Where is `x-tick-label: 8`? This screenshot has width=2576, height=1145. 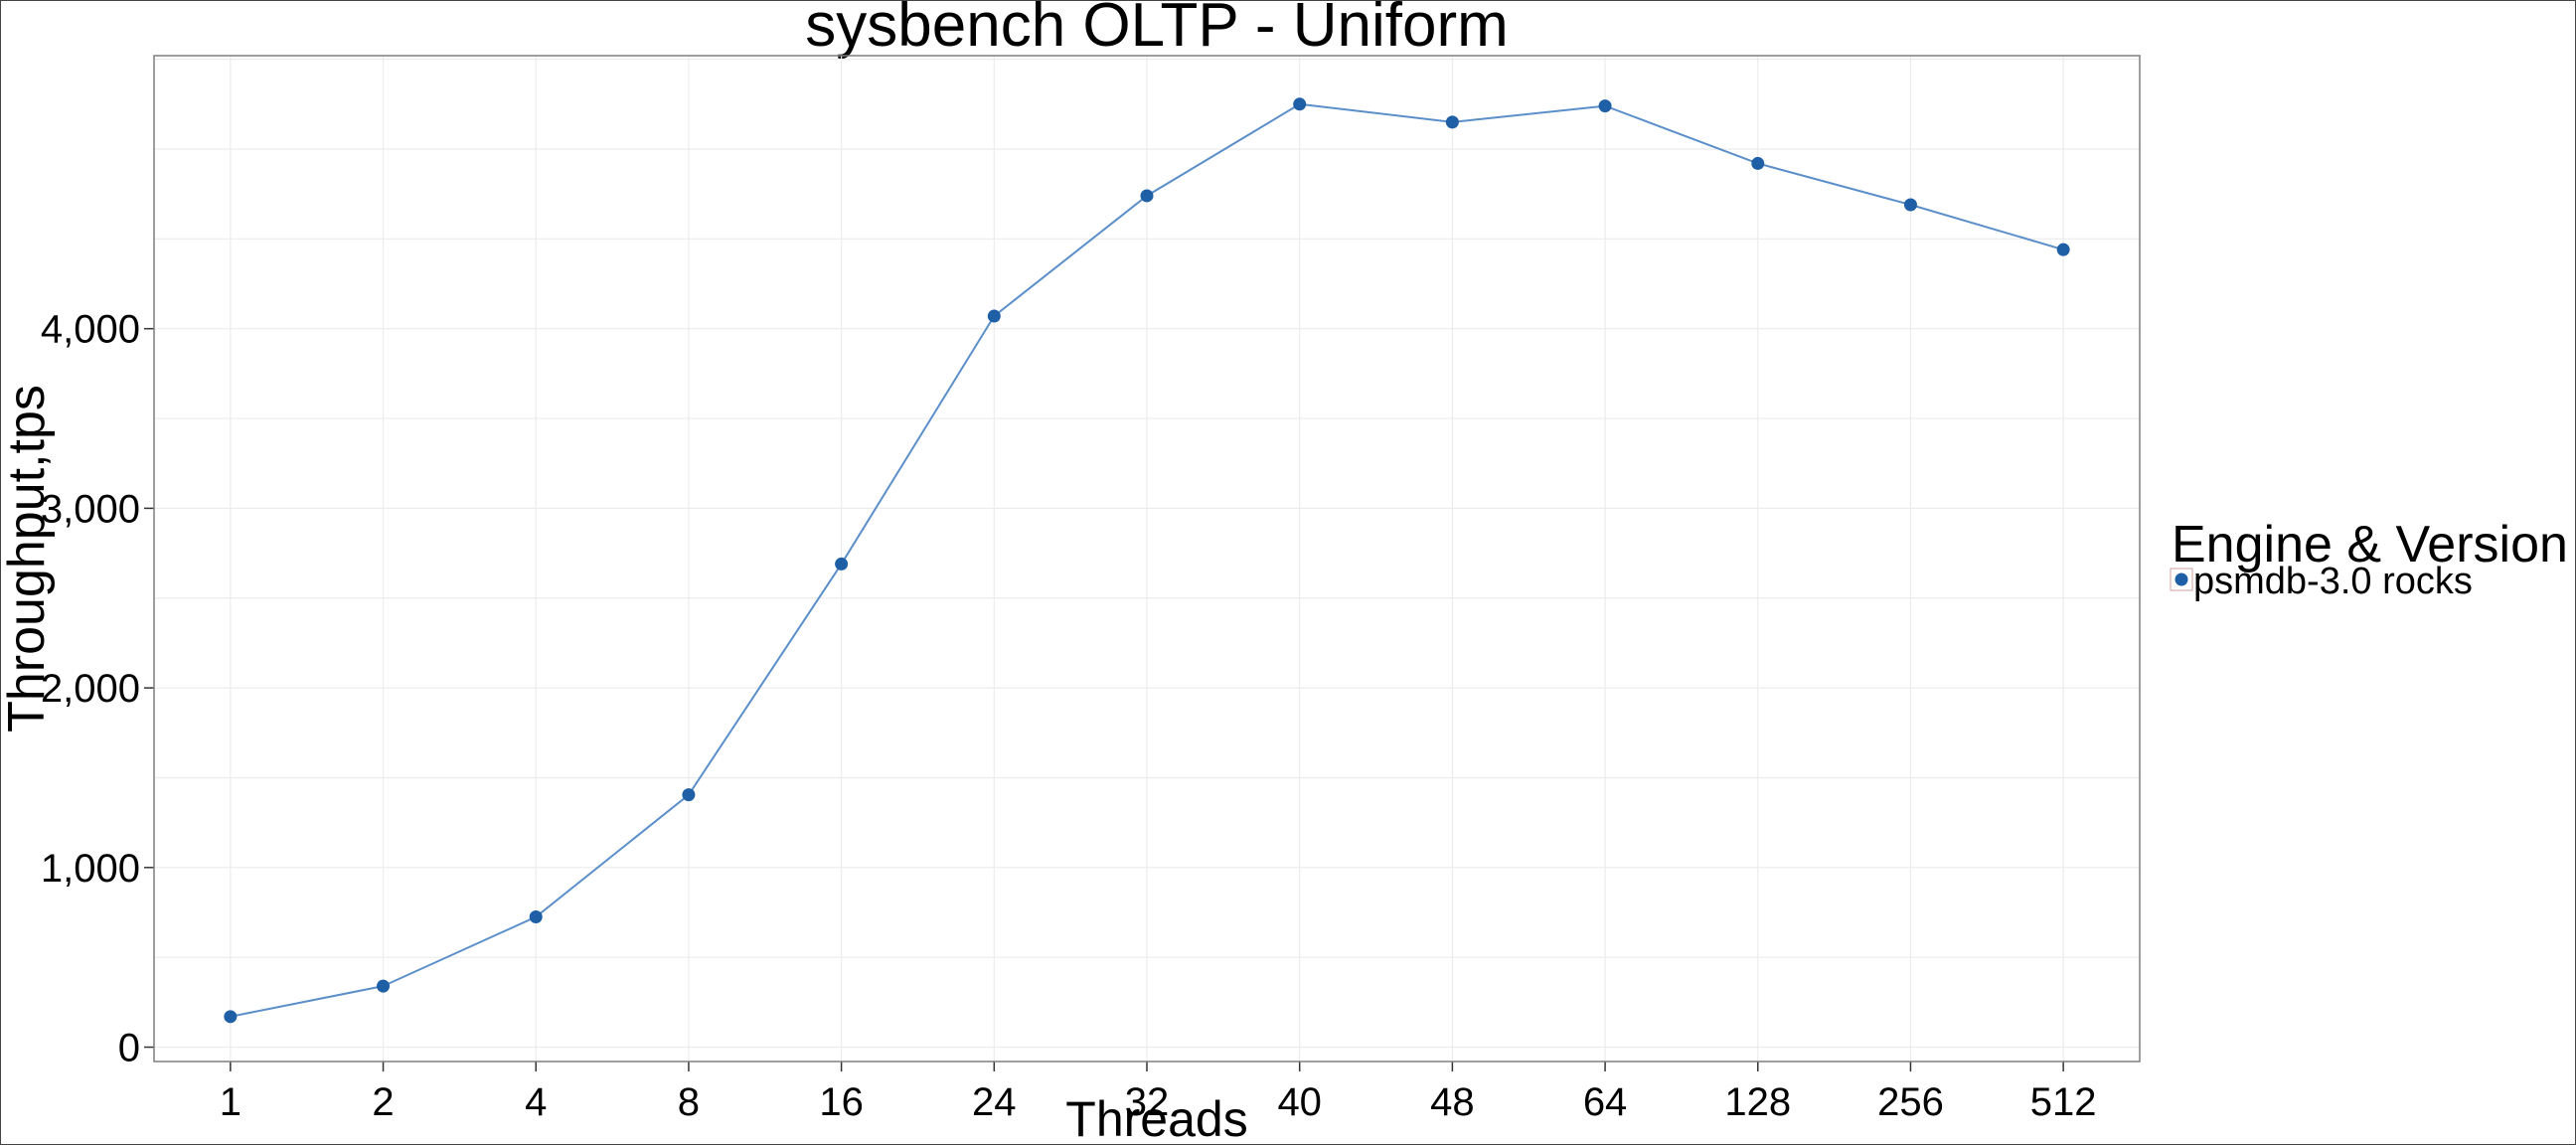 x-tick-label: 8 is located at coordinates (689, 1102).